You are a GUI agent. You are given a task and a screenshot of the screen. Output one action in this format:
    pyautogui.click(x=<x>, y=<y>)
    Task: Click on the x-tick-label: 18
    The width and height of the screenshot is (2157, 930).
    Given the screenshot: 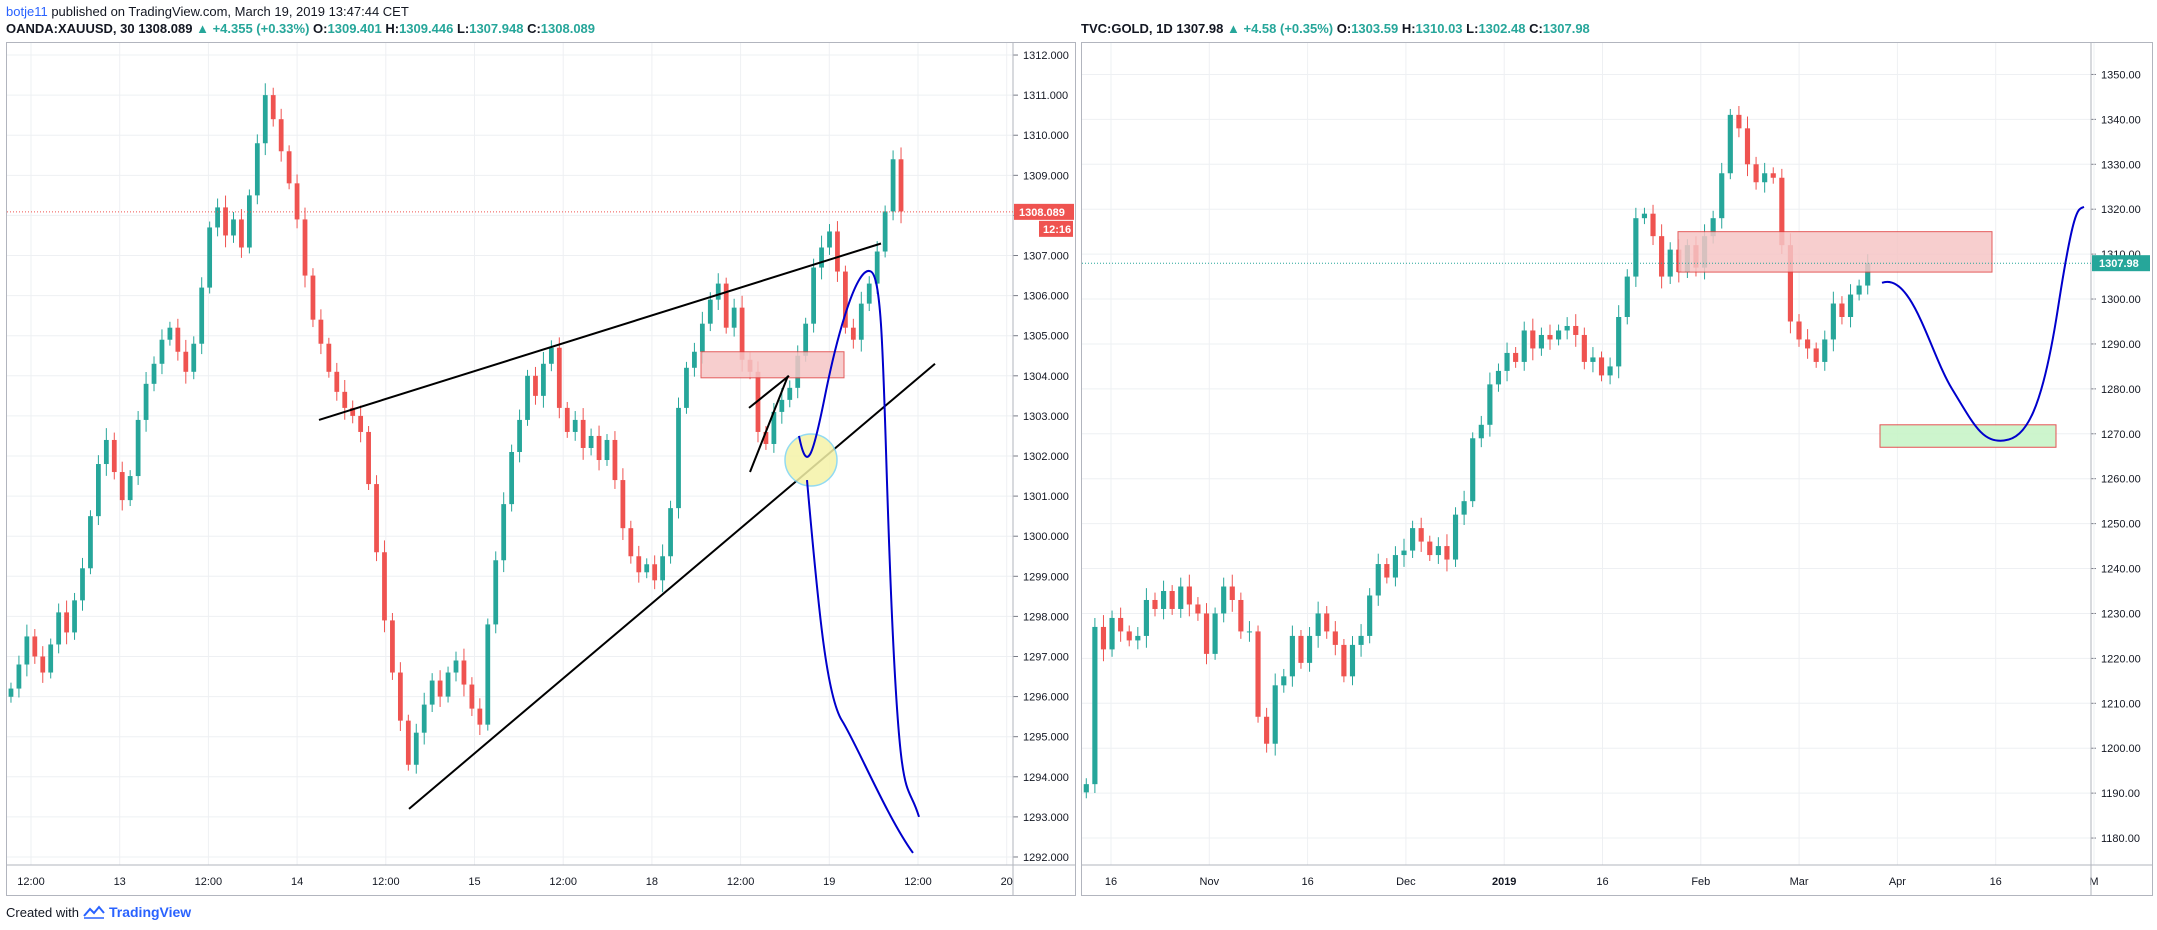 What is the action you would take?
    pyautogui.click(x=652, y=882)
    